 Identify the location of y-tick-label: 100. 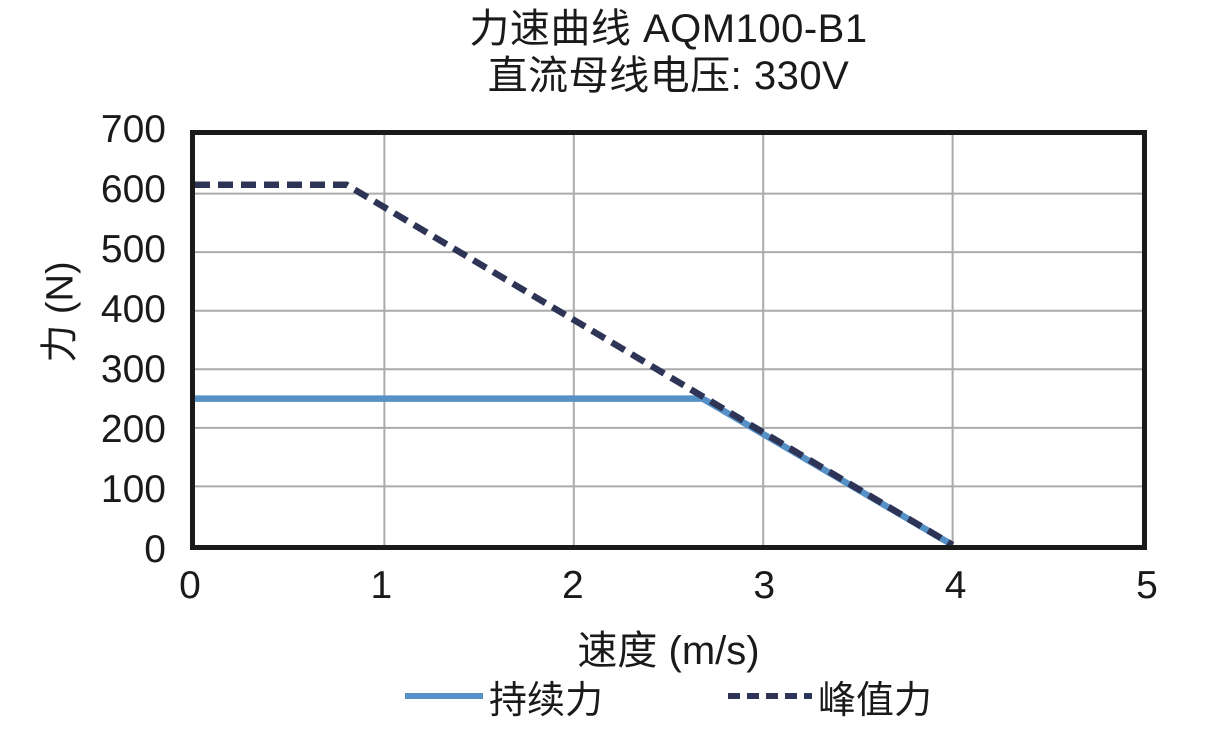
(133, 489).